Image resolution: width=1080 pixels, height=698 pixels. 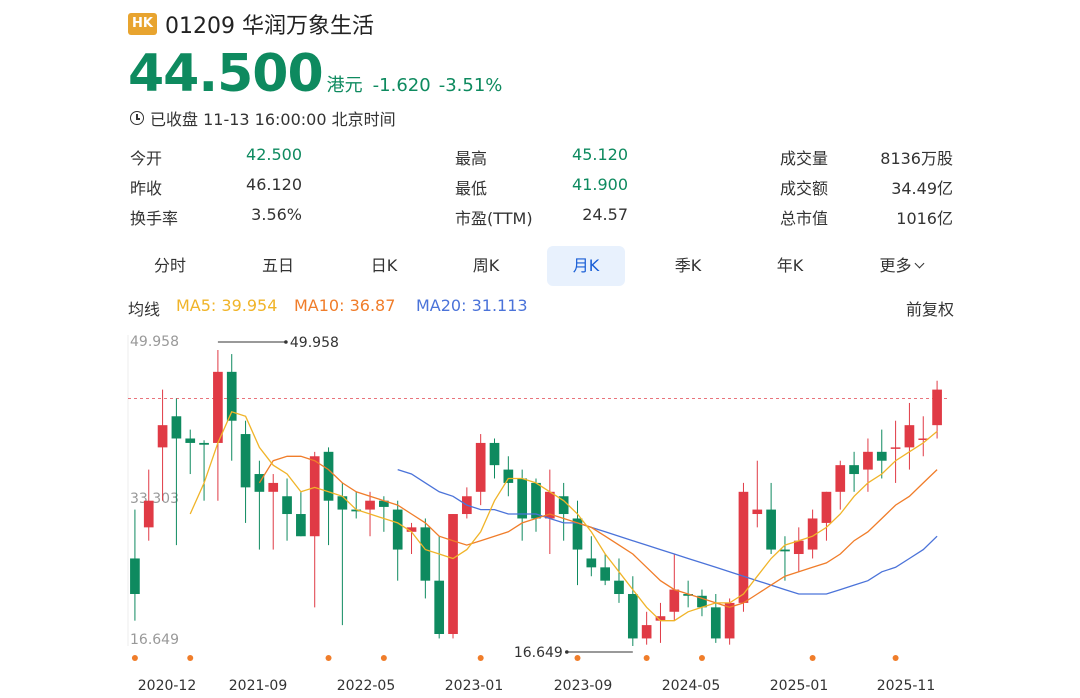 What do you see at coordinates (154, 218) in the screenshot?
I see `stat-label: 换手率` at bounding box center [154, 218].